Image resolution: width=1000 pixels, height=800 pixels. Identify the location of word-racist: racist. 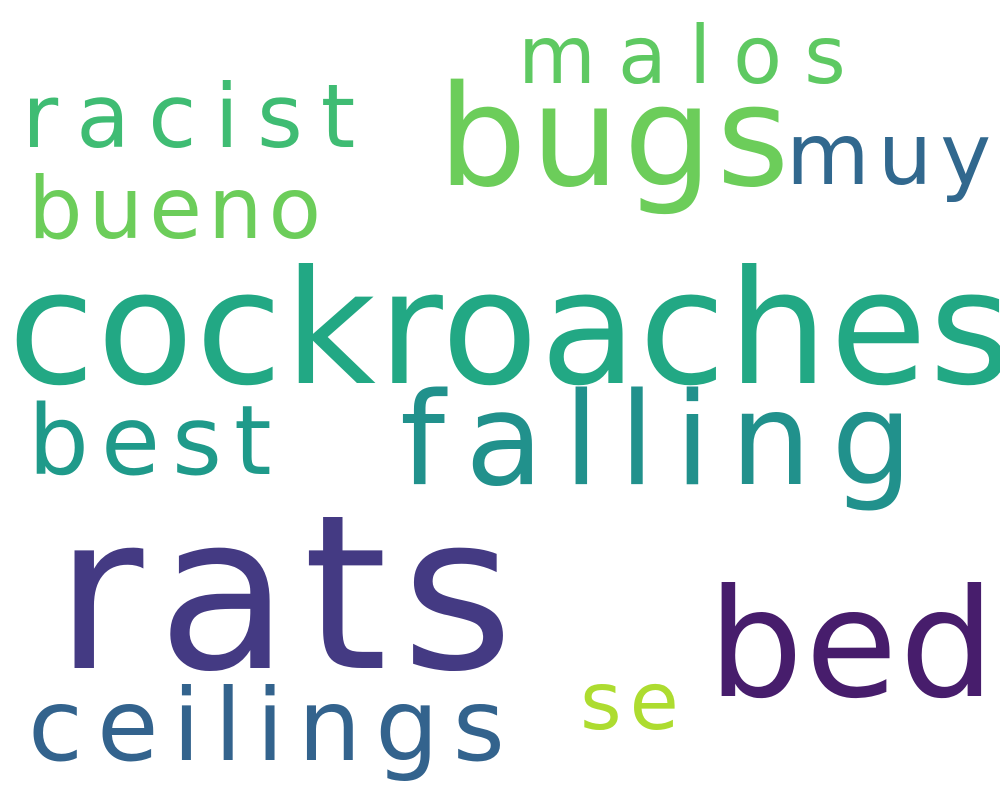
(198, 116).